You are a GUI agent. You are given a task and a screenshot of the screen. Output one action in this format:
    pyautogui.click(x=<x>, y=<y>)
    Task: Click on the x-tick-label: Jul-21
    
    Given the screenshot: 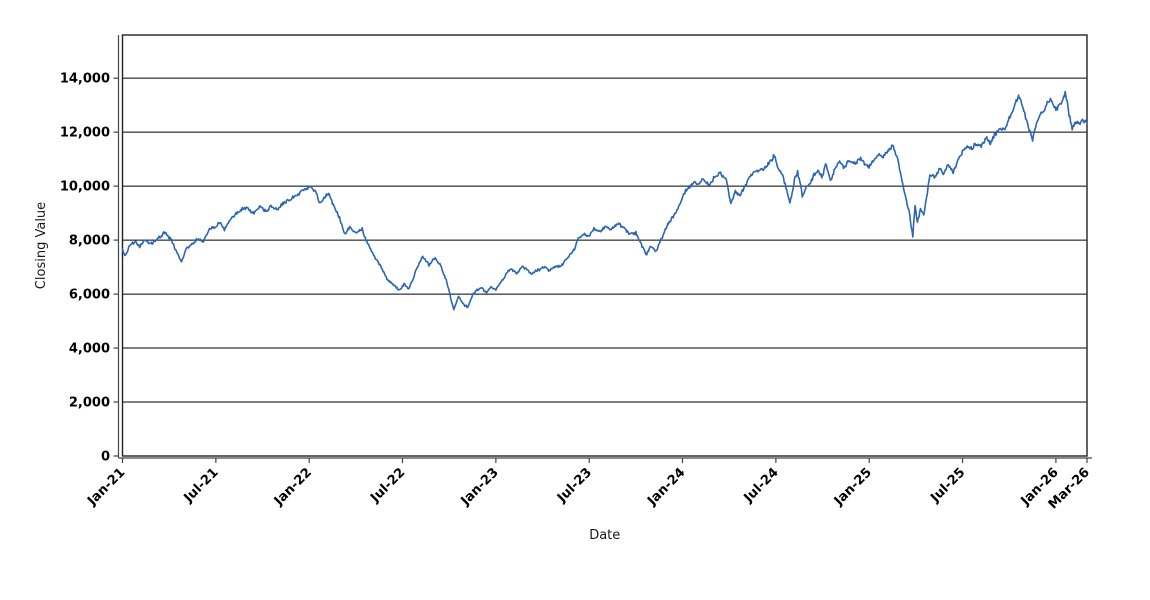 What is the action you would take?
    pyautogui.click(x=201, y=485)
    